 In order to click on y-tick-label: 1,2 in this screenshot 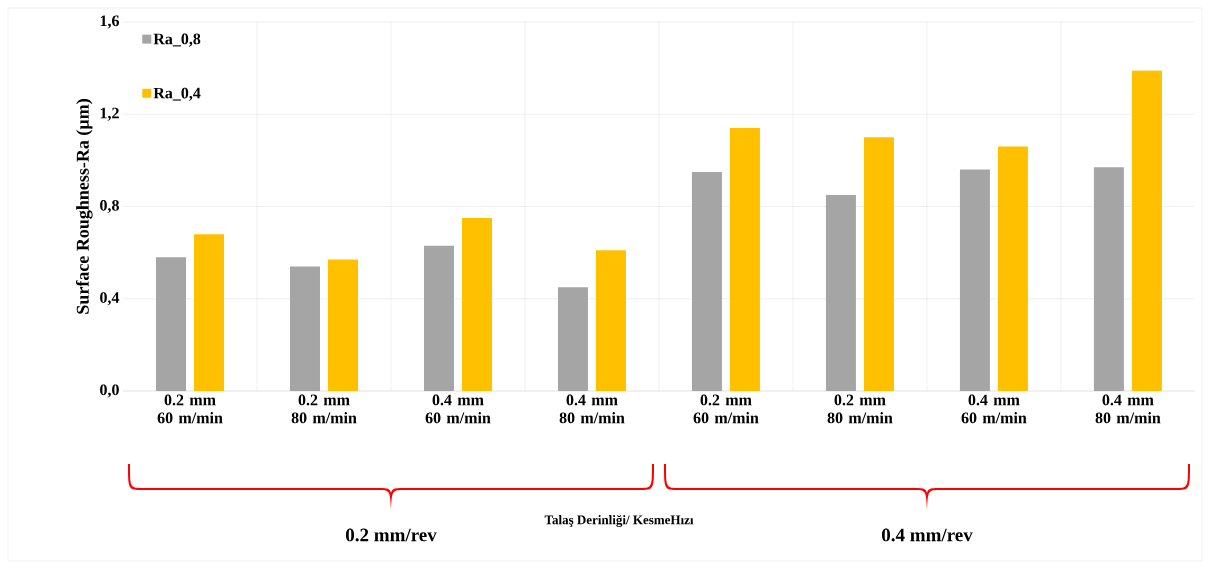, I will do `click(109, 114)`.